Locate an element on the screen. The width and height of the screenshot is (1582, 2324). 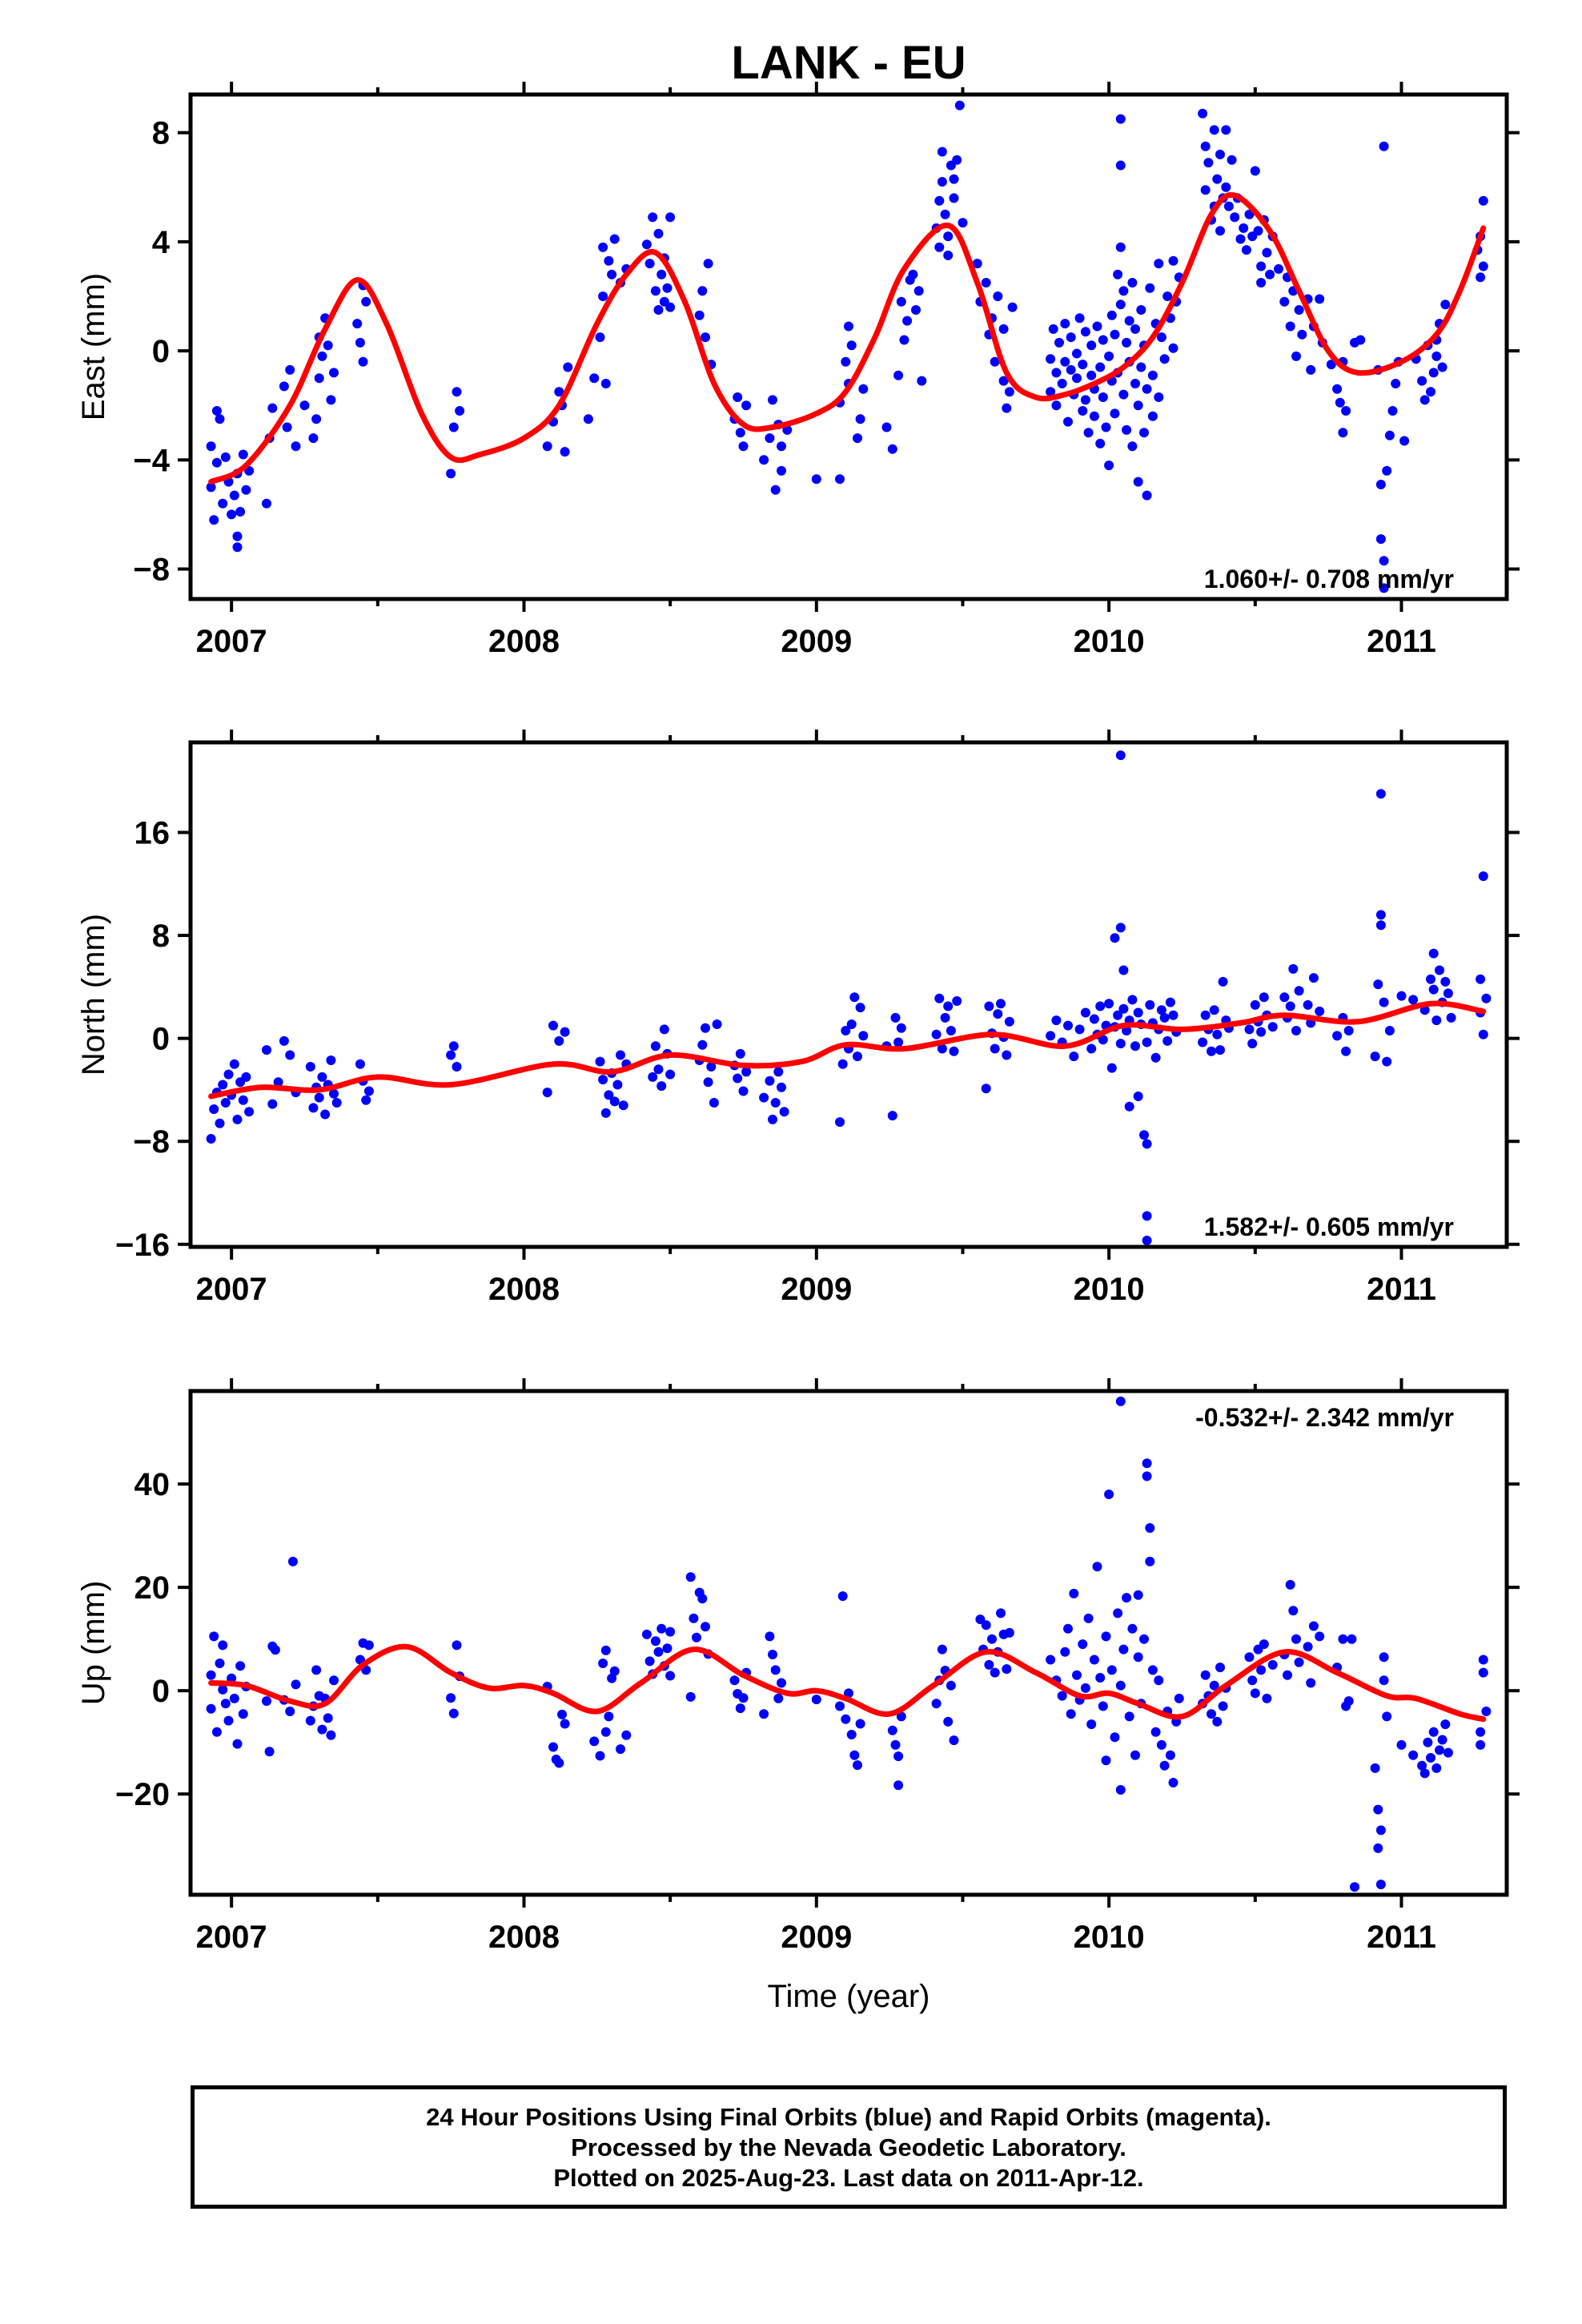
y-tick-label: 8 is located at coordinates (161, 936).